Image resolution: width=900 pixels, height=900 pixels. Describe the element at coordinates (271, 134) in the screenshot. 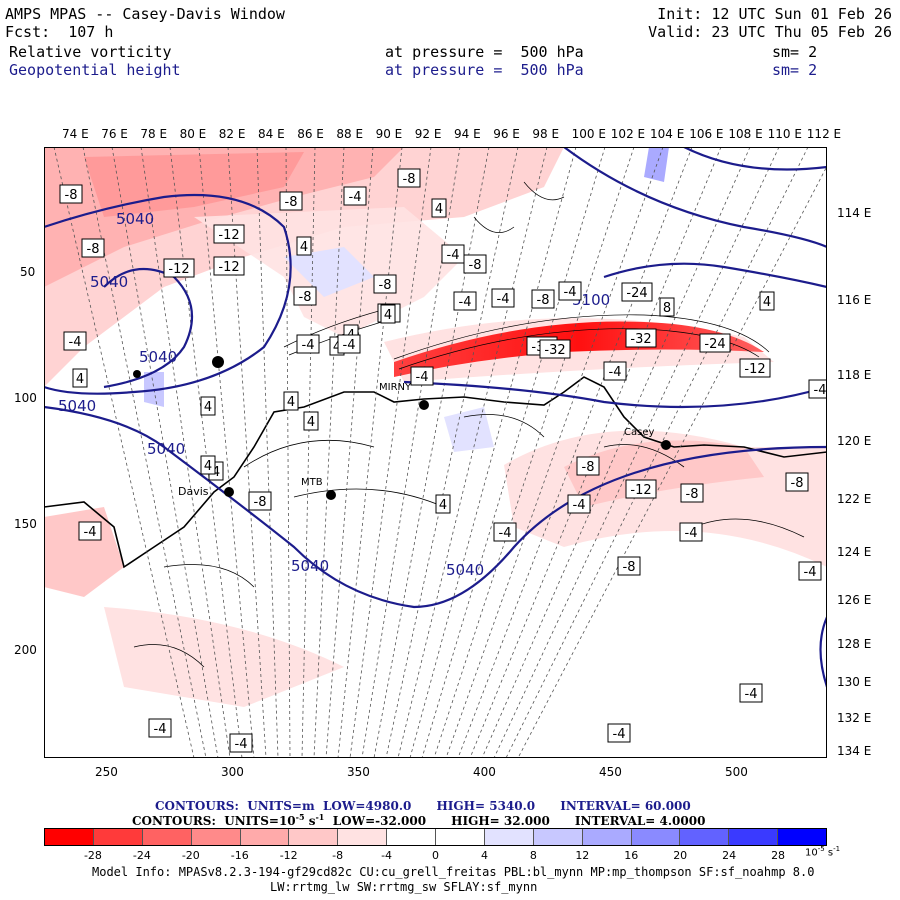

I see `top-lon-label: 84 E` at that location.